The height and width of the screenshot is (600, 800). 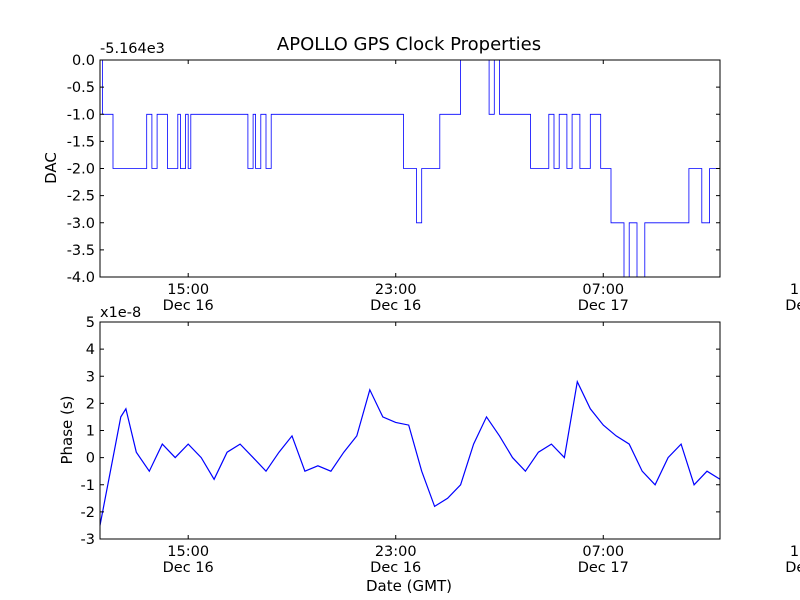 I want to click on y-tick-label: -2.0, so click(x=81, y=170).